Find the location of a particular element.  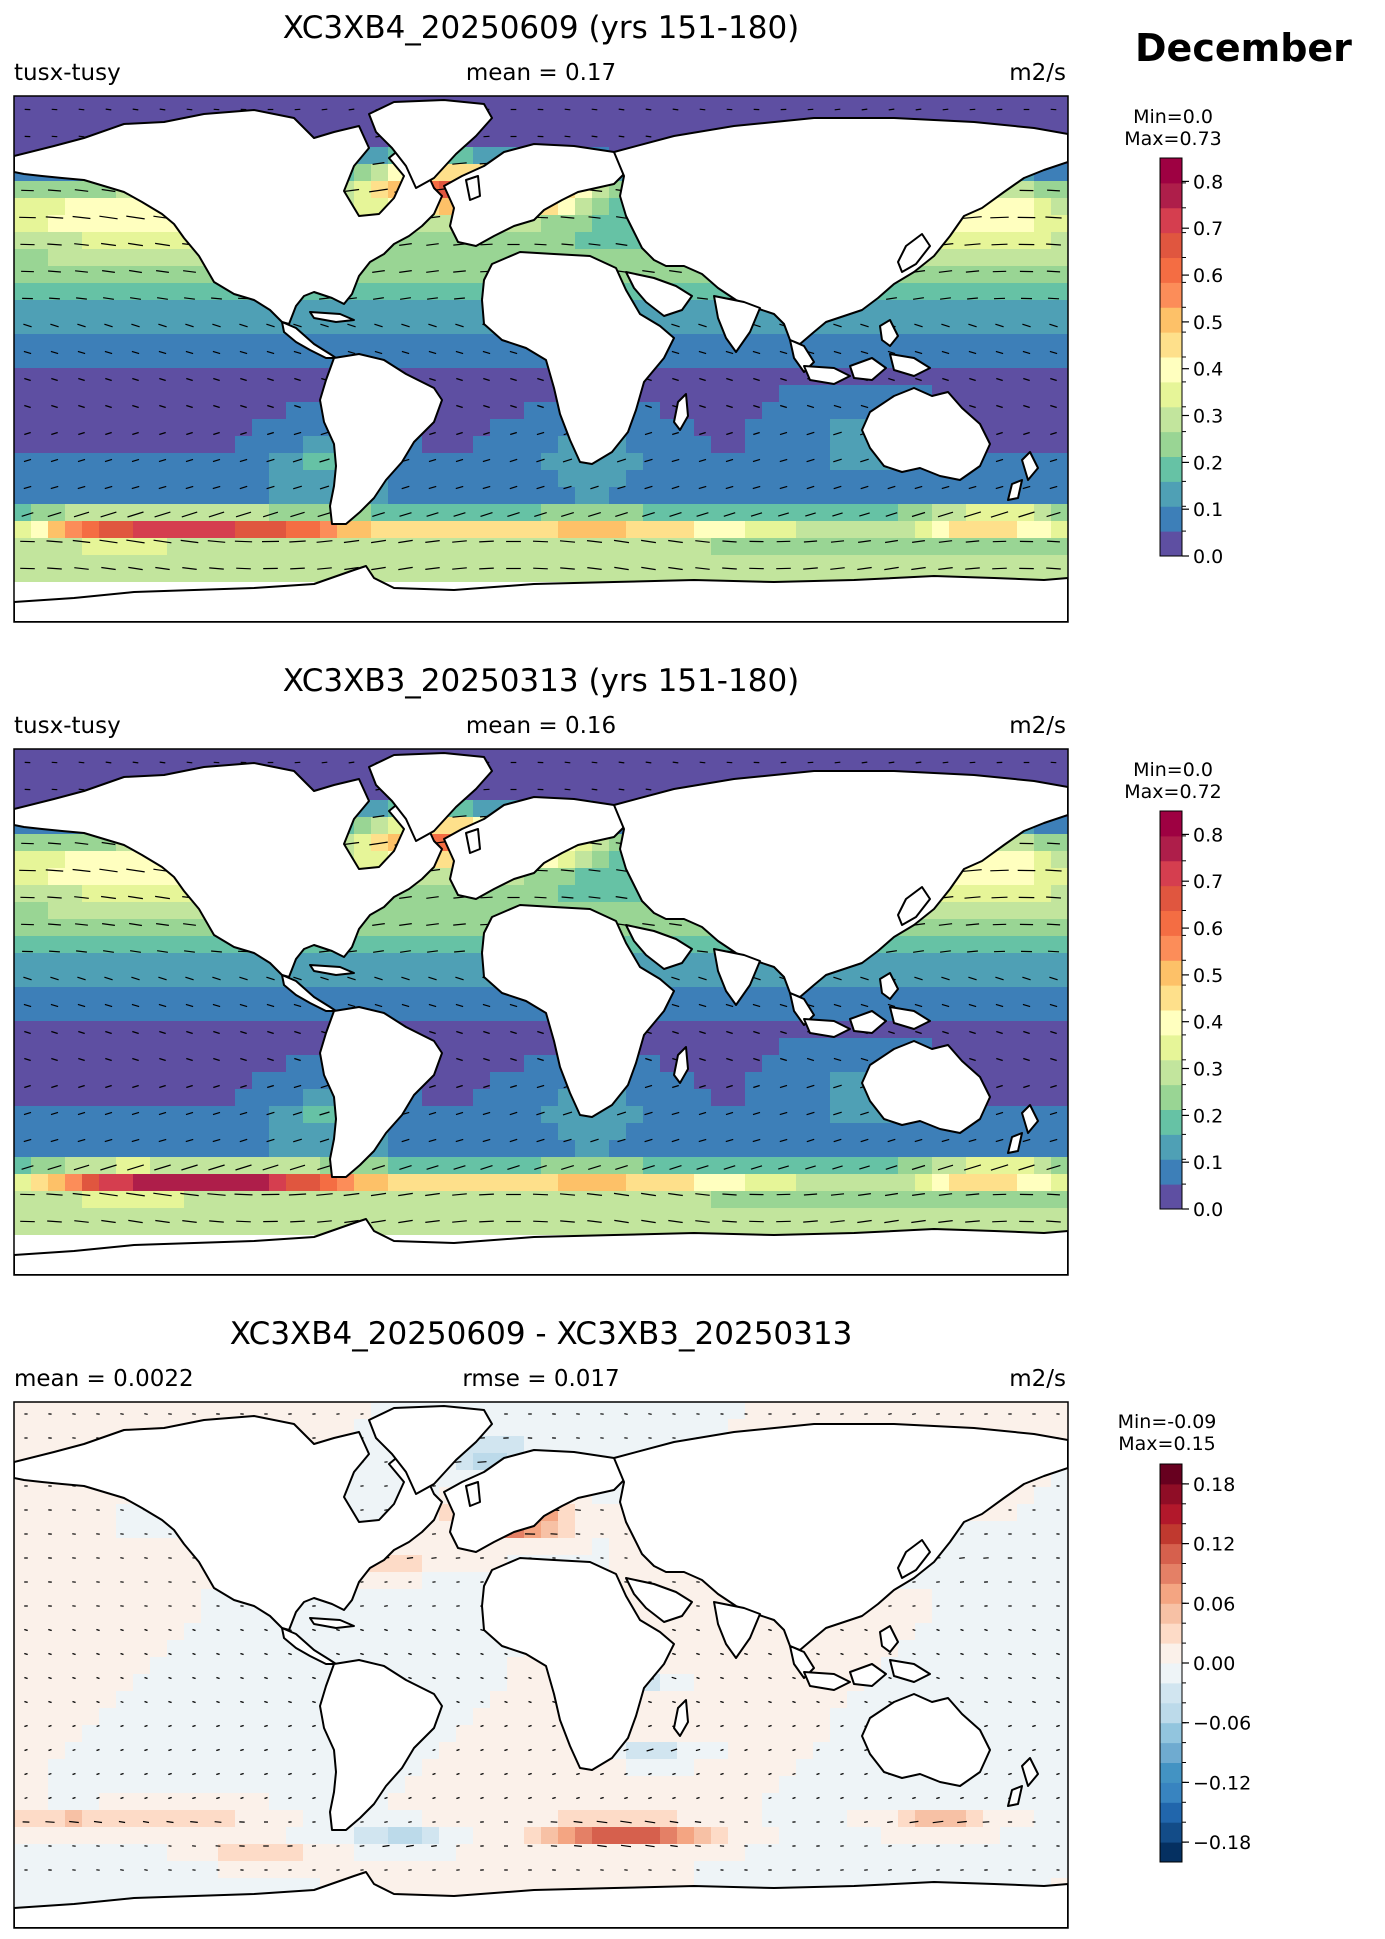

panel3-mean-label: mean = 0.0022 is located at coordinates (104, 1379).